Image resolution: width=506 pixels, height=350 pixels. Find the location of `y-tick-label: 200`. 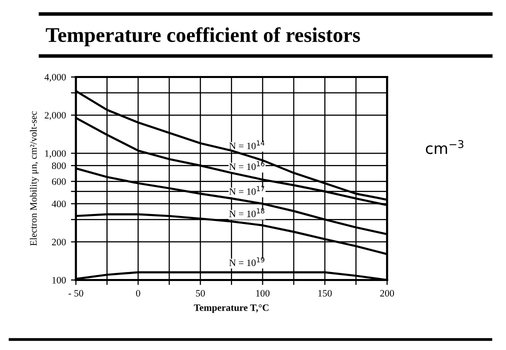

y-tick-label: 200 is located at coordinates (59, 242).